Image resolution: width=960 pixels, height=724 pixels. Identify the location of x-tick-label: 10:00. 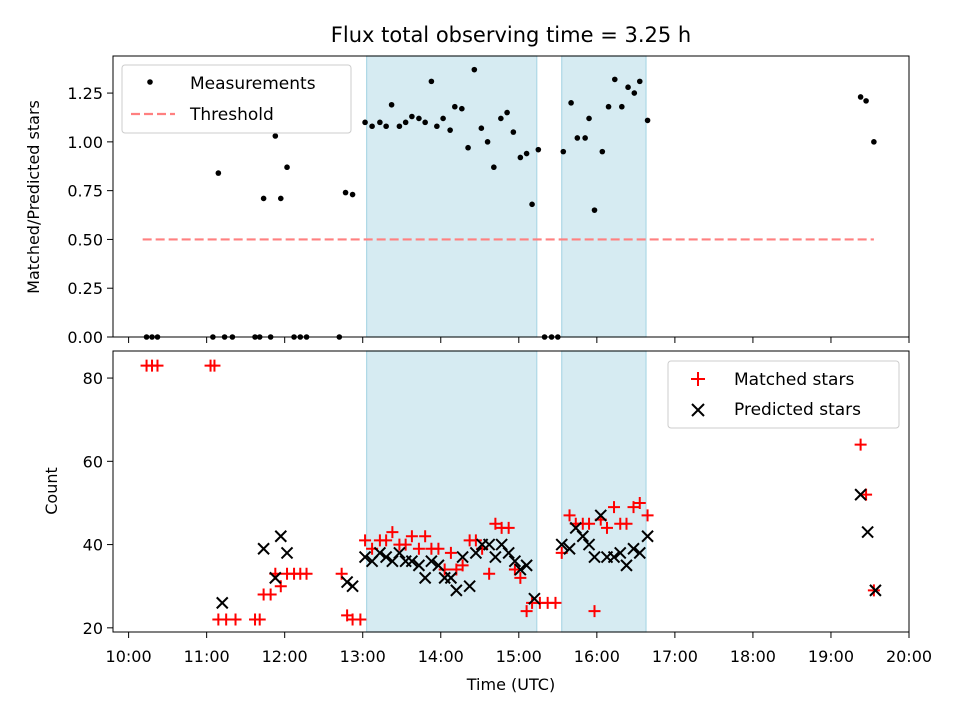
(129, 656).